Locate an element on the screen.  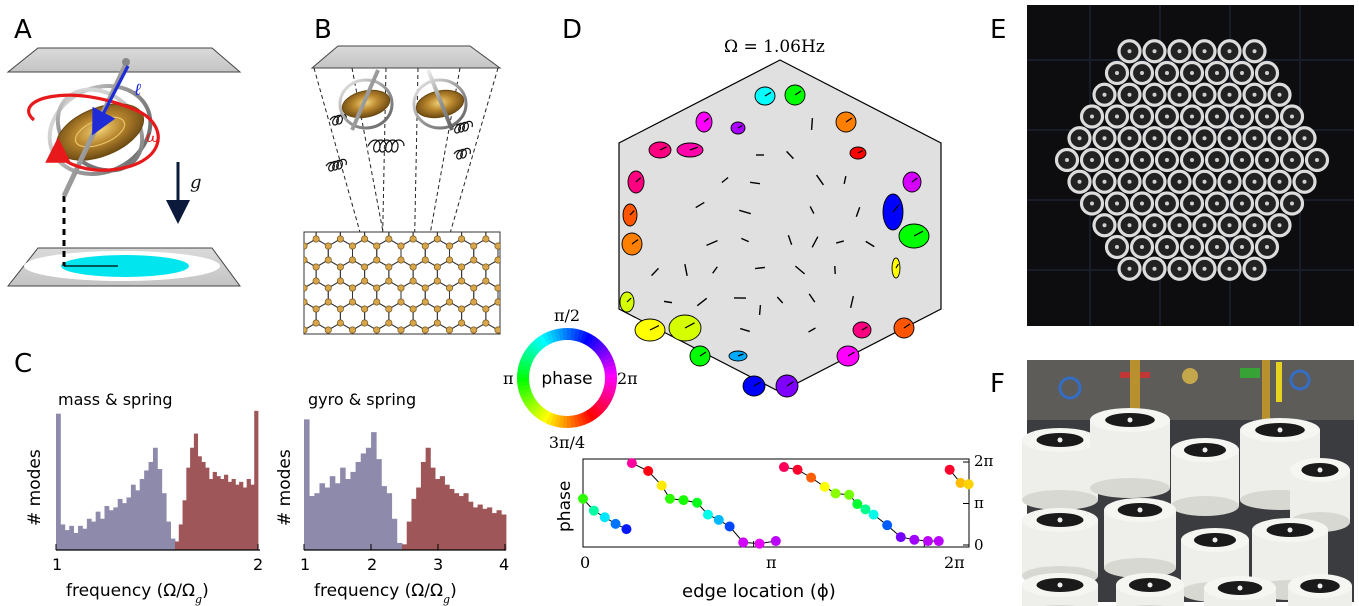
c-right-tick-3: 3 is located at coordinates (438, 564).